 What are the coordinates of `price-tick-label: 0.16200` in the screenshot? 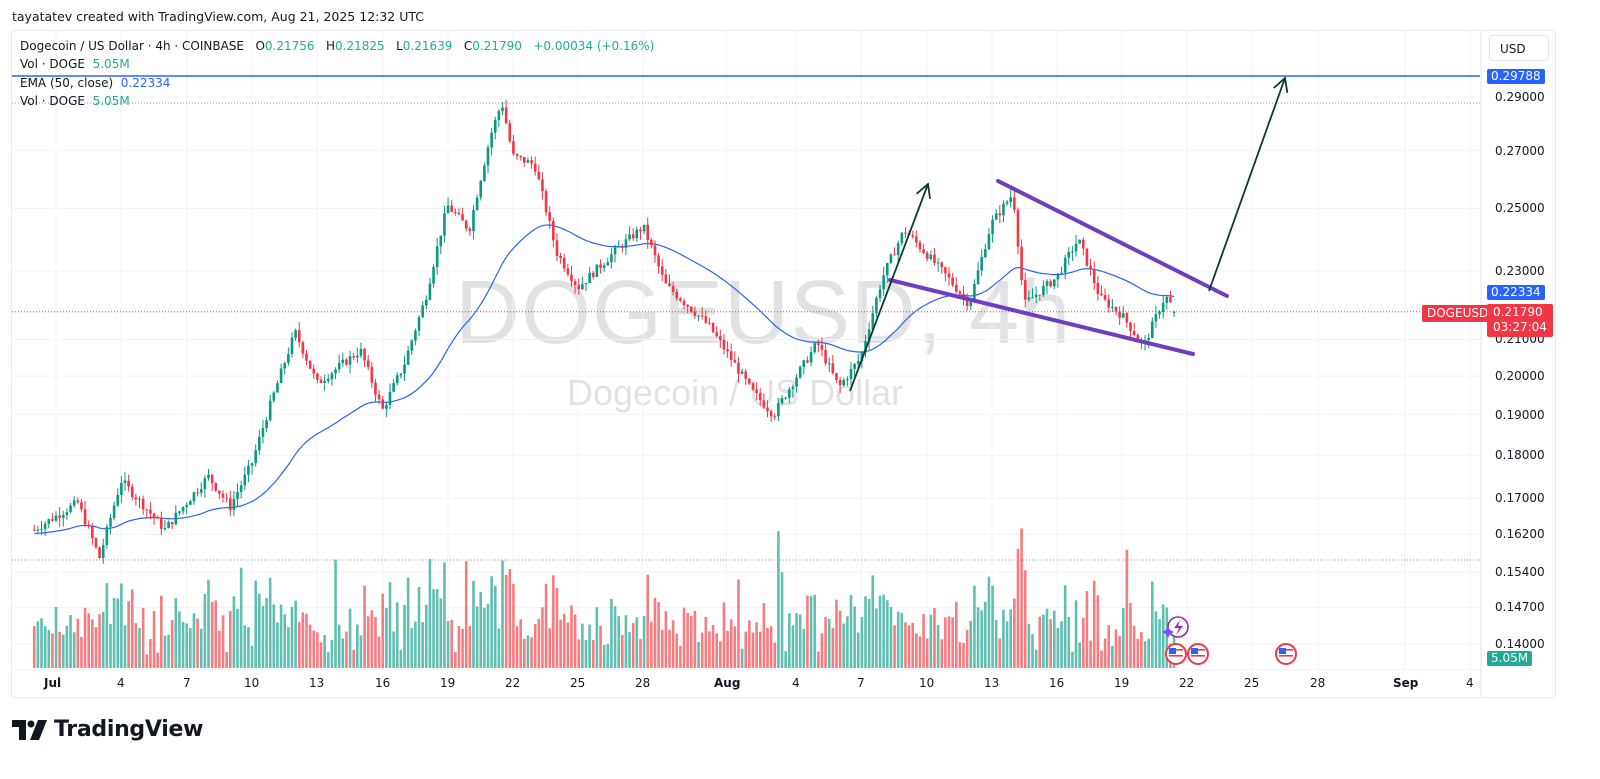 It's located at (1520, 534).